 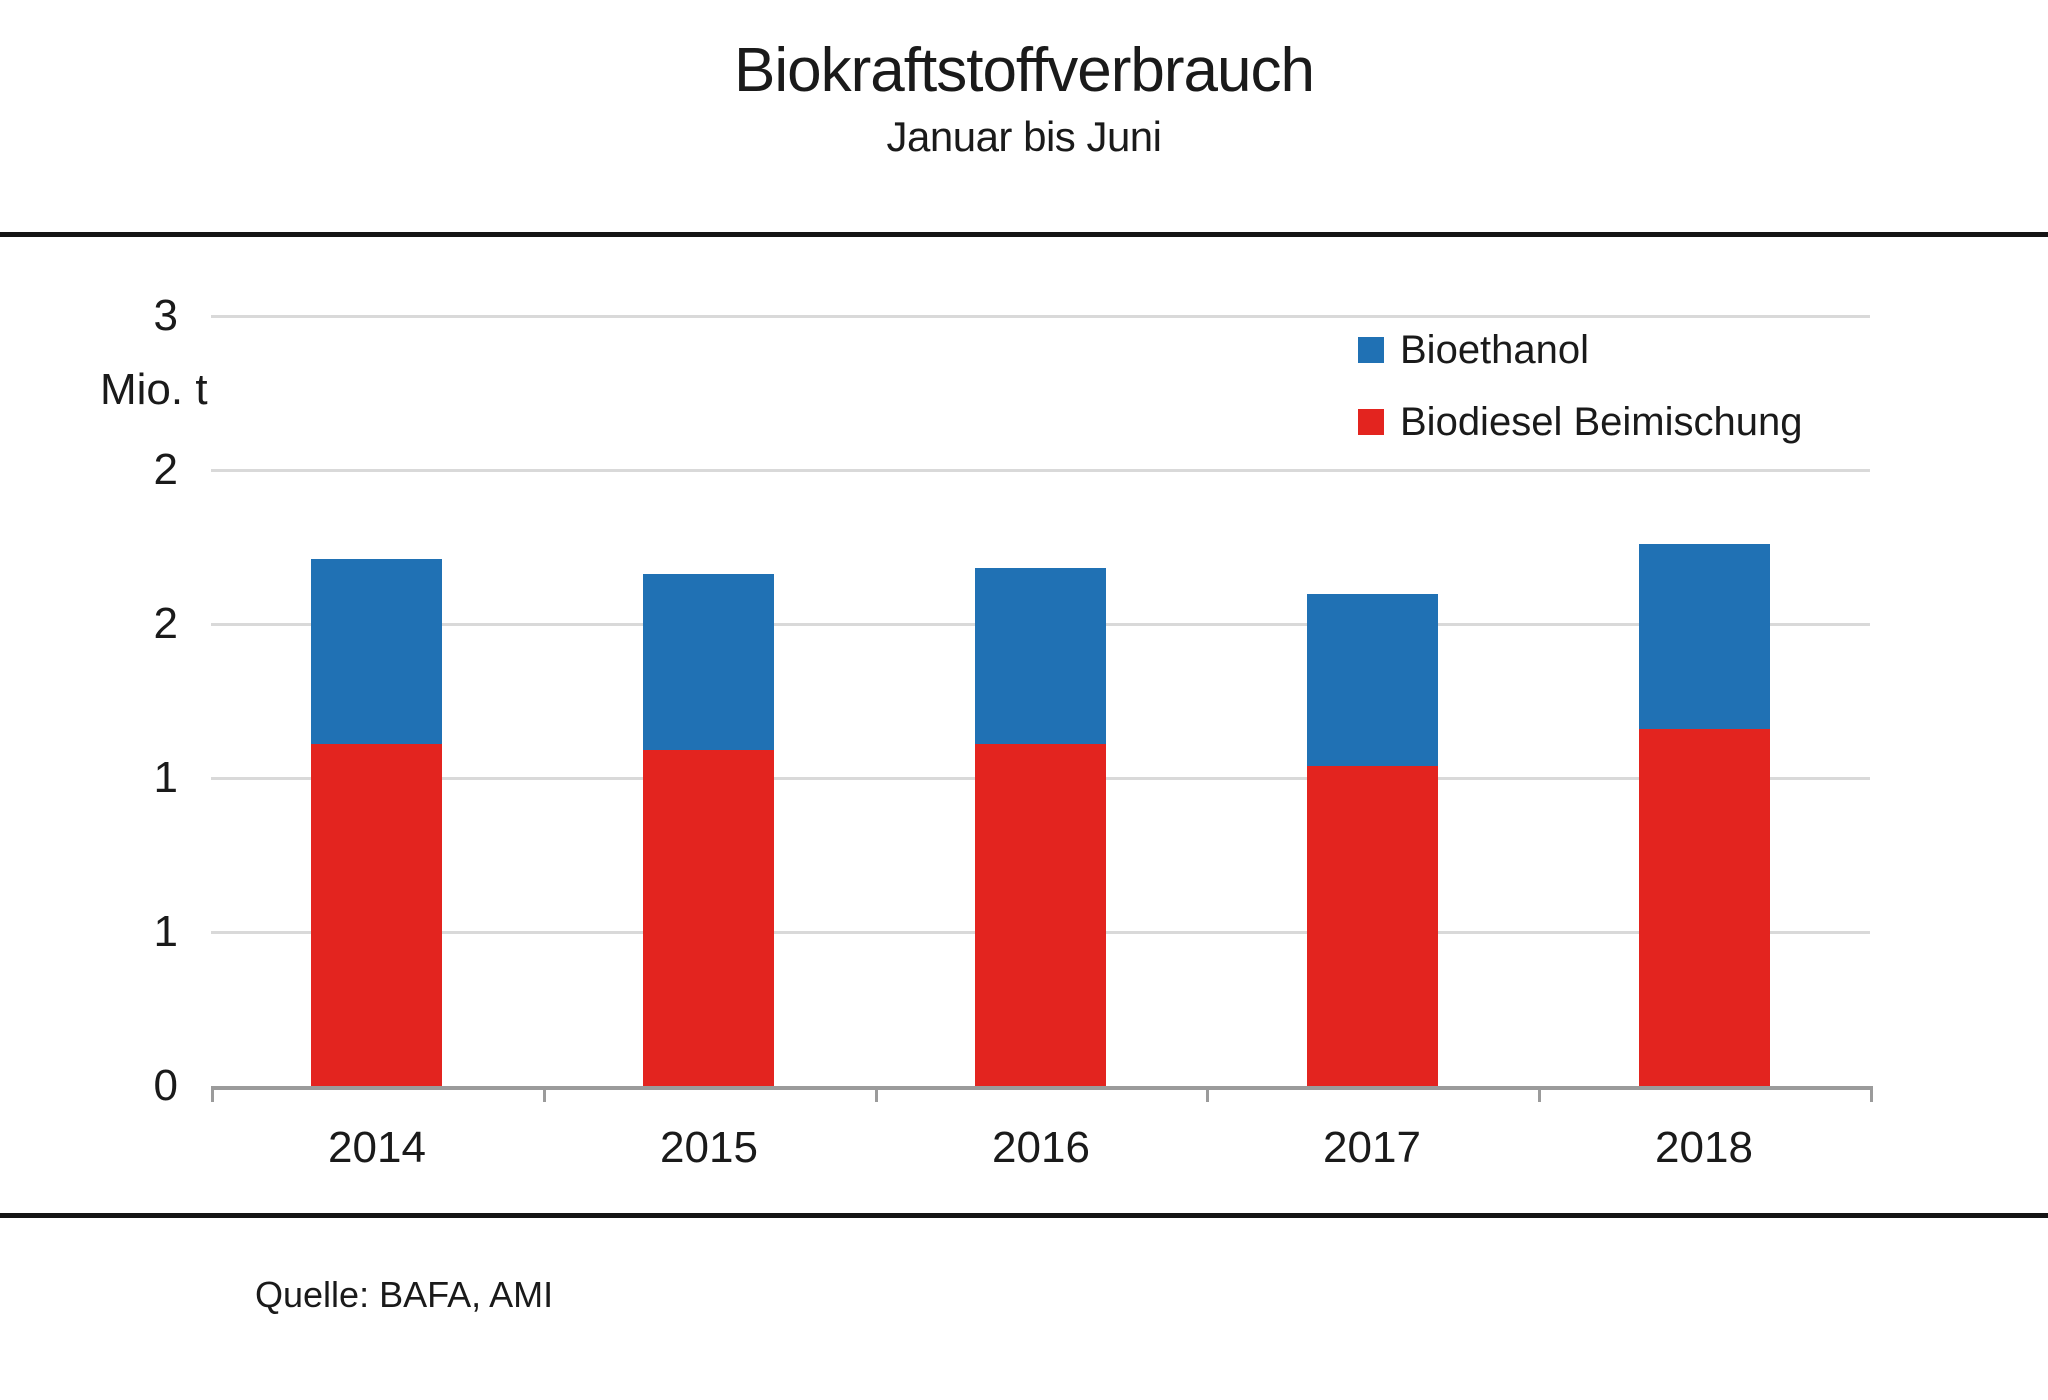 What do you see at coordinates (1704, 636) in the screenshot?
I see `bar-segment-2018-bioethanol` at bounding box center [1704, 636].